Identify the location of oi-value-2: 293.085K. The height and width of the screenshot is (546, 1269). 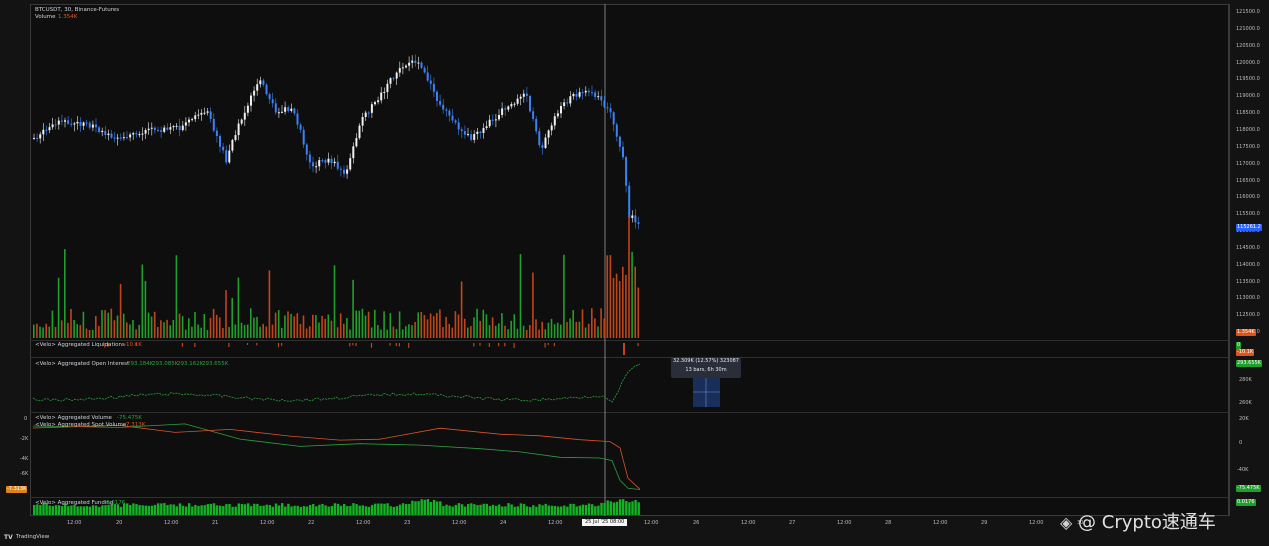
(165, 364).